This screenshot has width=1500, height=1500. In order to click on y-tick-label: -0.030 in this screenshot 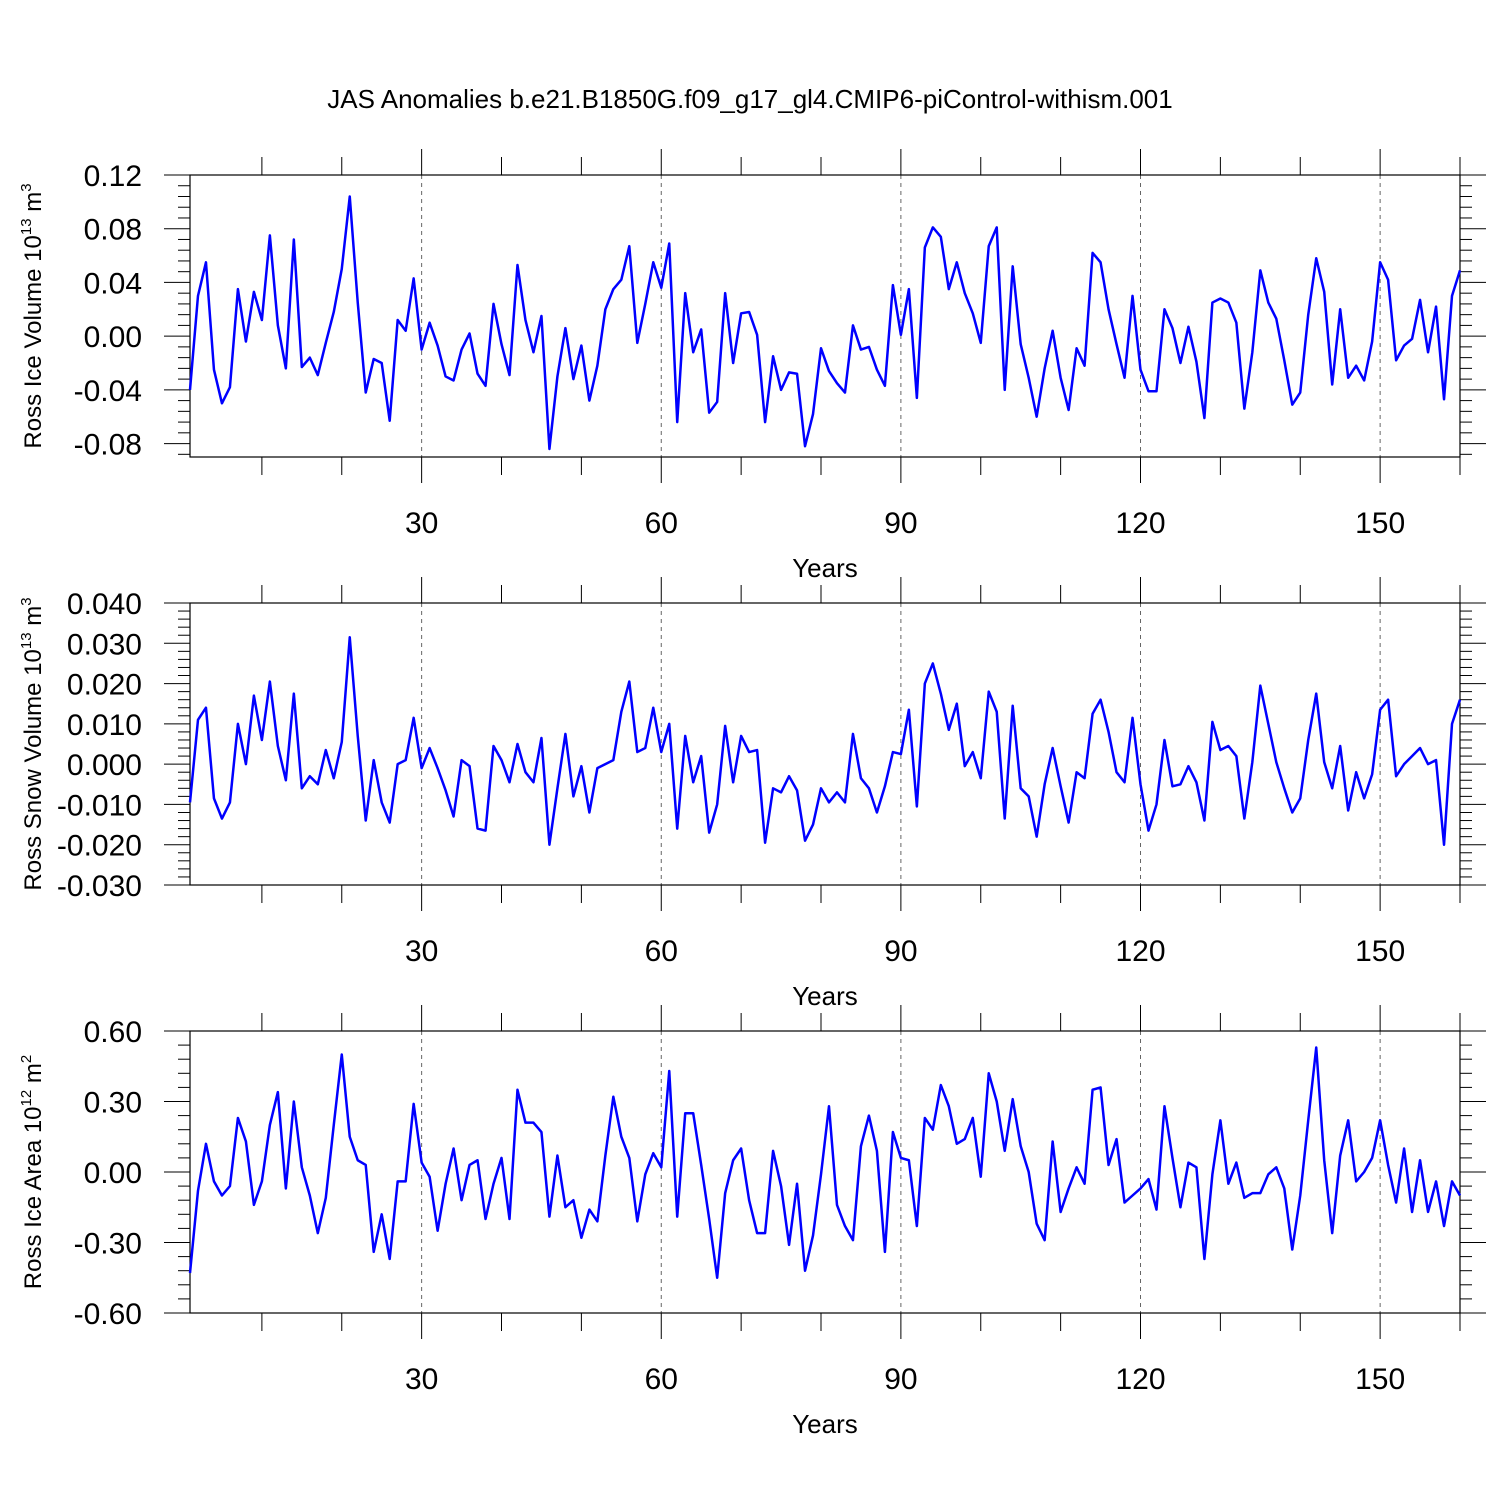, I will do `click(99, 886)`.